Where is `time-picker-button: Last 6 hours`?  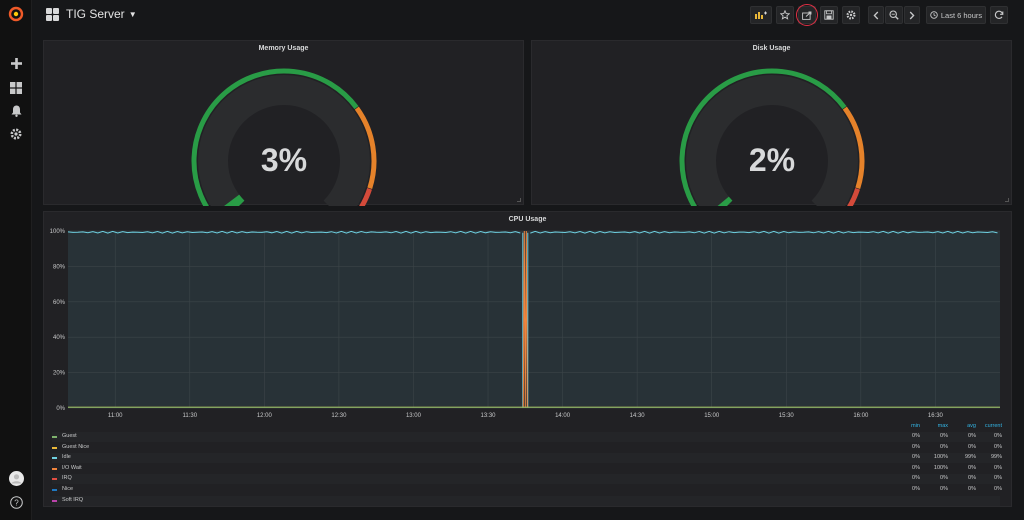 time-picker-button: Last 6 hours is located at coordinates (956, 15).